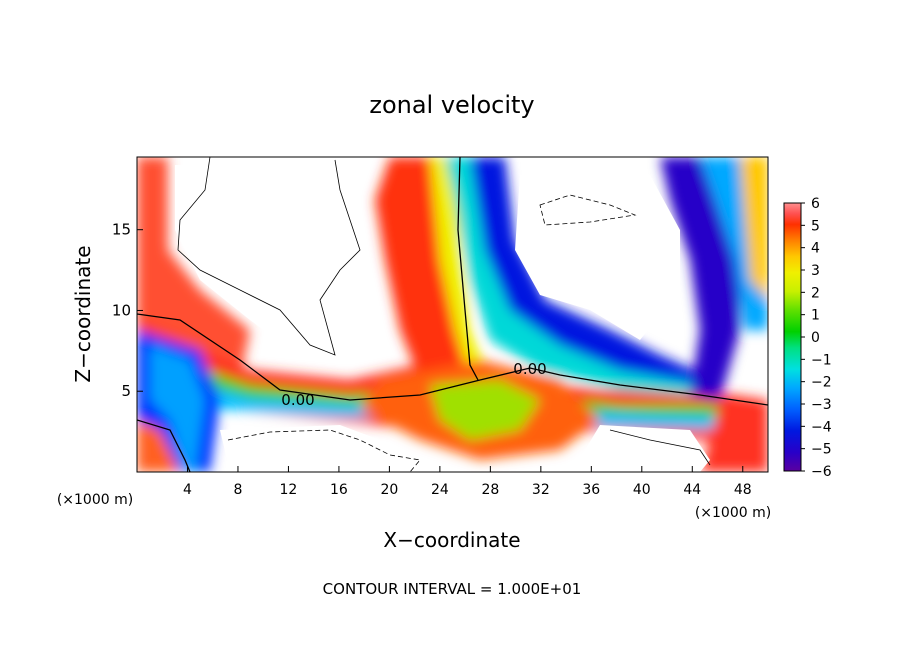  What do you see at coordinates (821, 383) in the screenshot?
I see `colorbar-tick-label: −2` at bounding box center [821, 383].